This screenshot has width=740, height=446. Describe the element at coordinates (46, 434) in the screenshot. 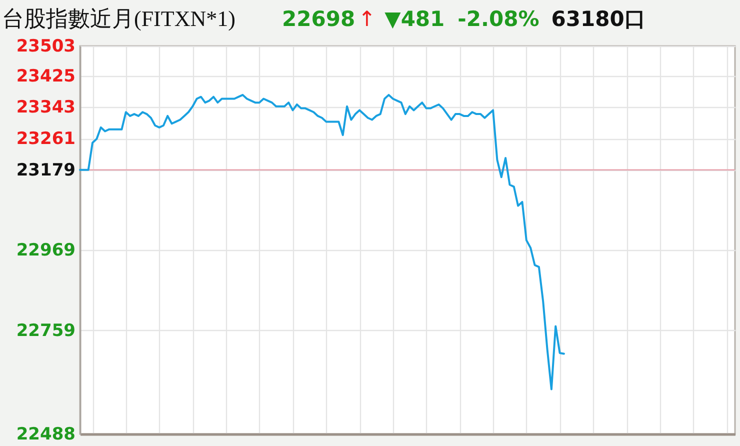

I see `y-tick-label: 22488` at that location.